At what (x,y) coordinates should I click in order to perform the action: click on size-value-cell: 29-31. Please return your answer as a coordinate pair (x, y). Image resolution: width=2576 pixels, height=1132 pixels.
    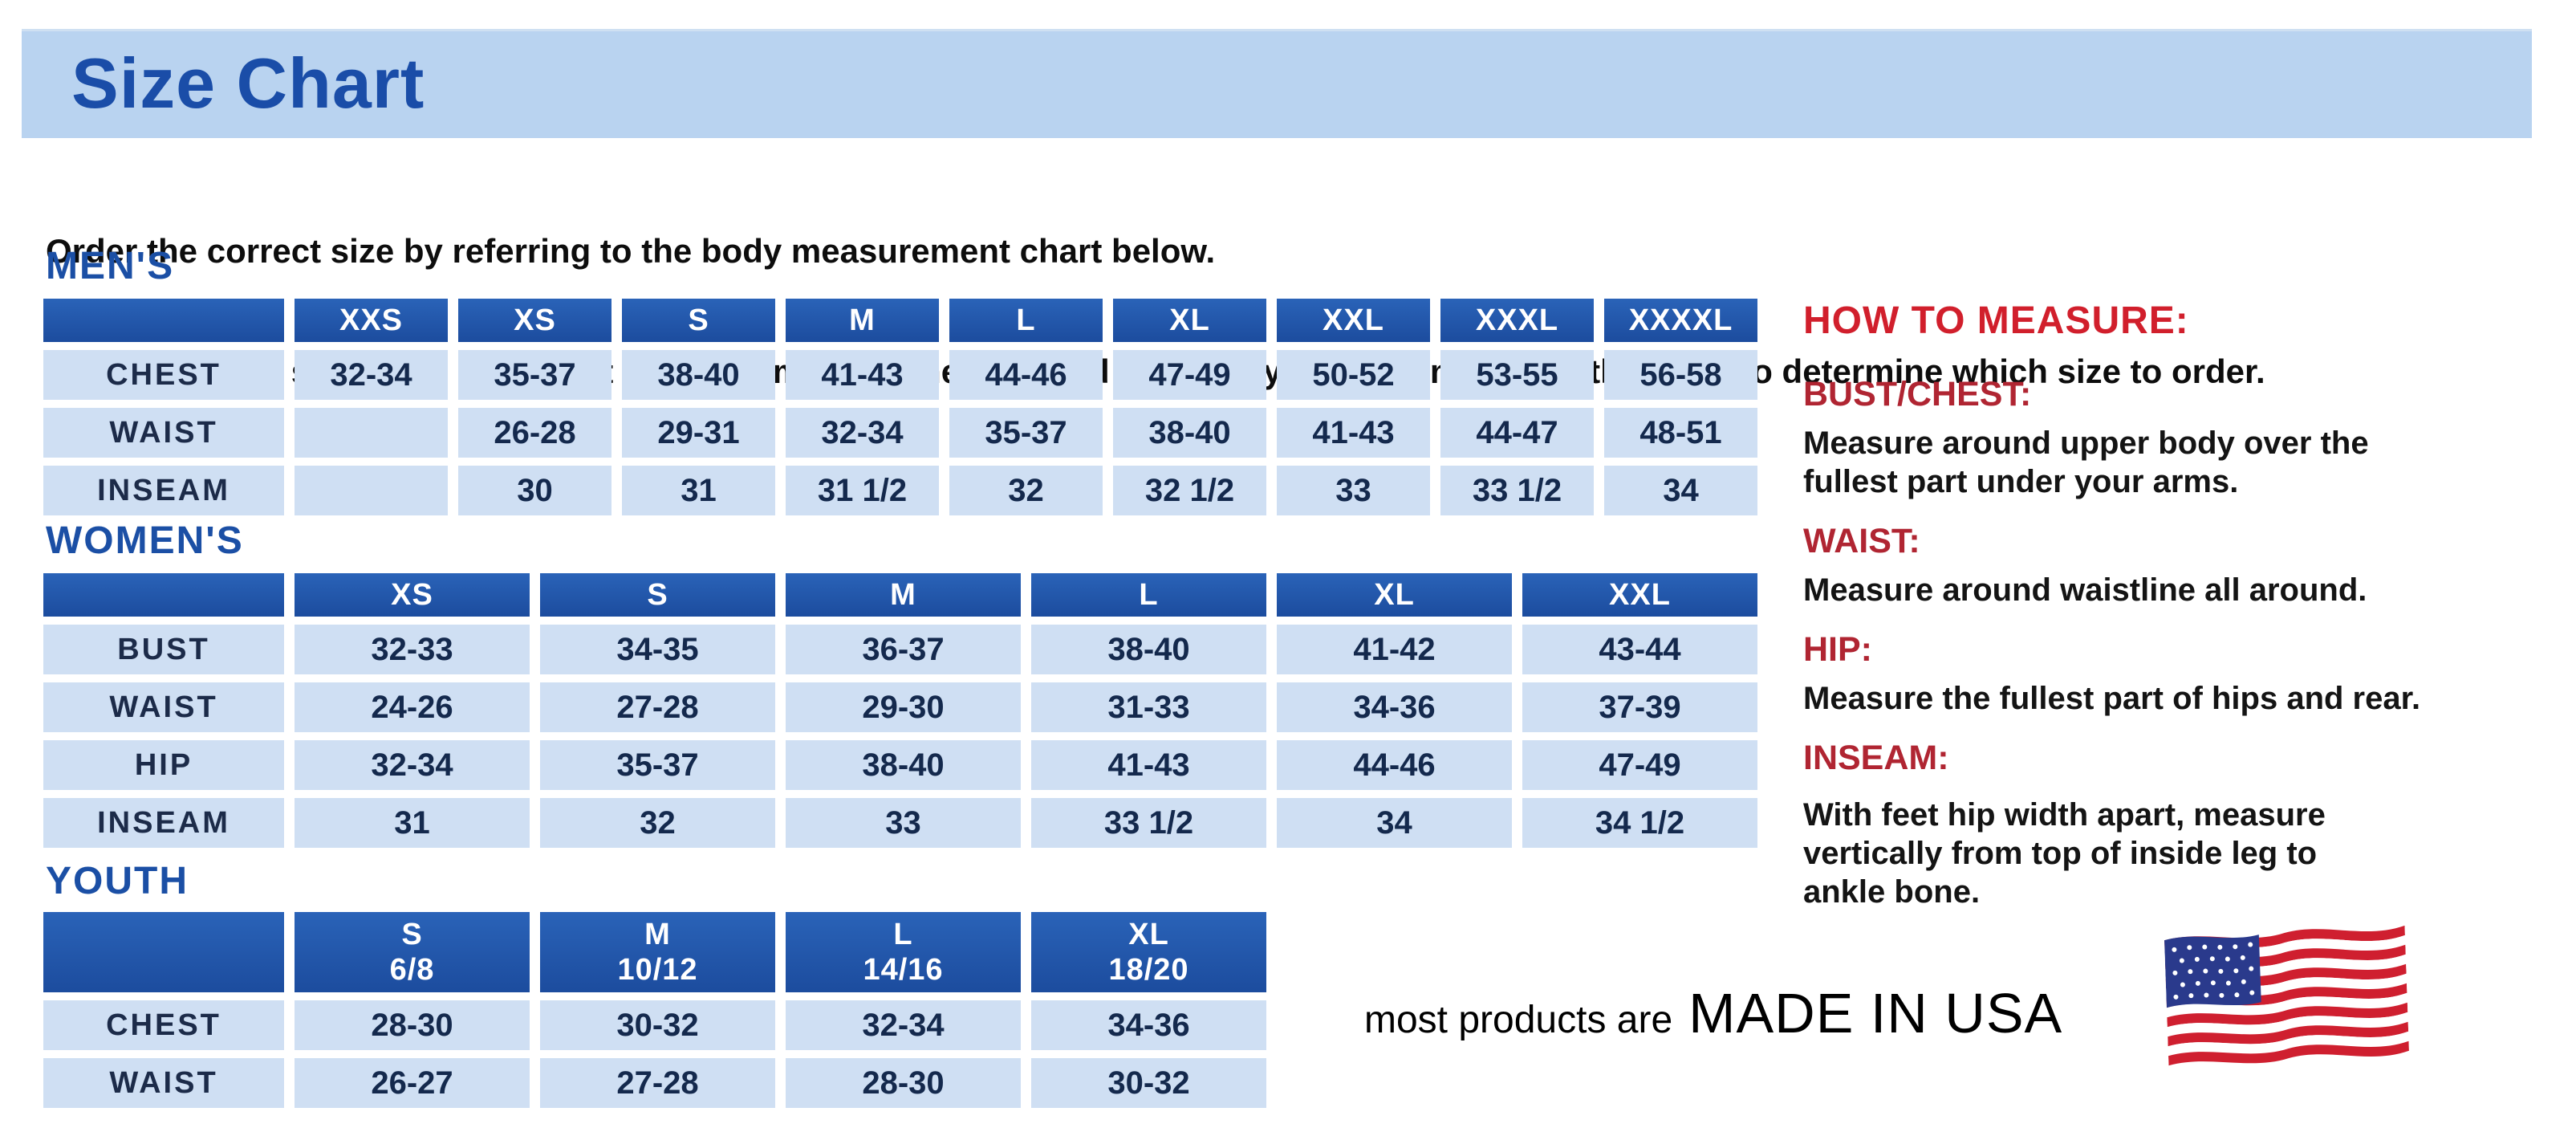
    Looking at the image, I should click on (699, 433).